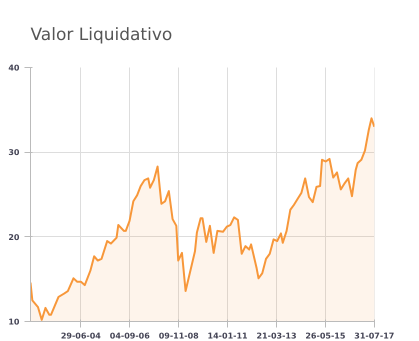 The height and width of the screenshot is (341, 419). I want to click on y-tick-label: 40, so click(14, 68).